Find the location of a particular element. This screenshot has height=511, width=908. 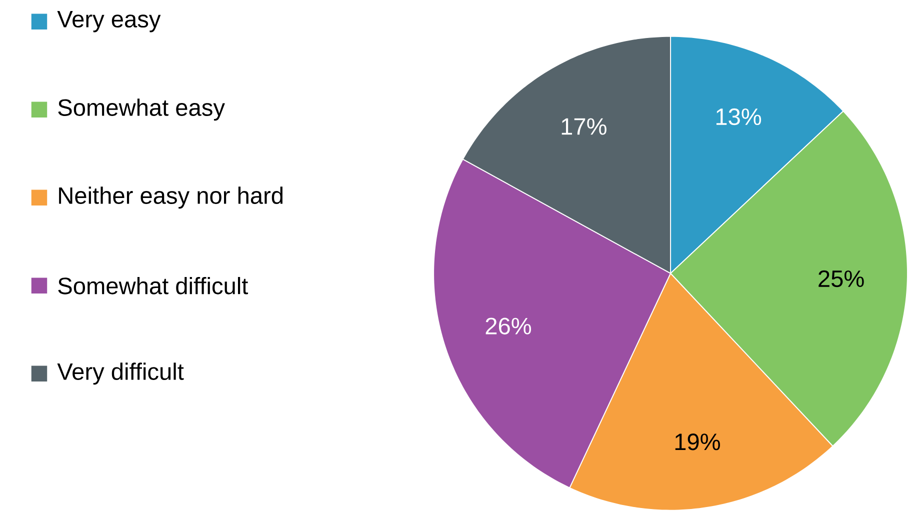

legend-label: Neither easy nor hard is located at coordinates (170, 197).